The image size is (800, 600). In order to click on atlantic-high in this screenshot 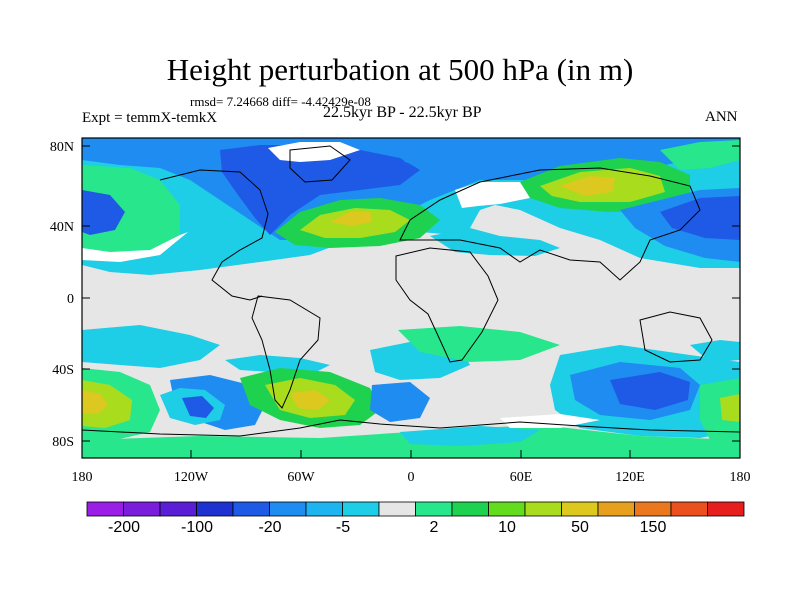, I will do `click(351, 219)`.